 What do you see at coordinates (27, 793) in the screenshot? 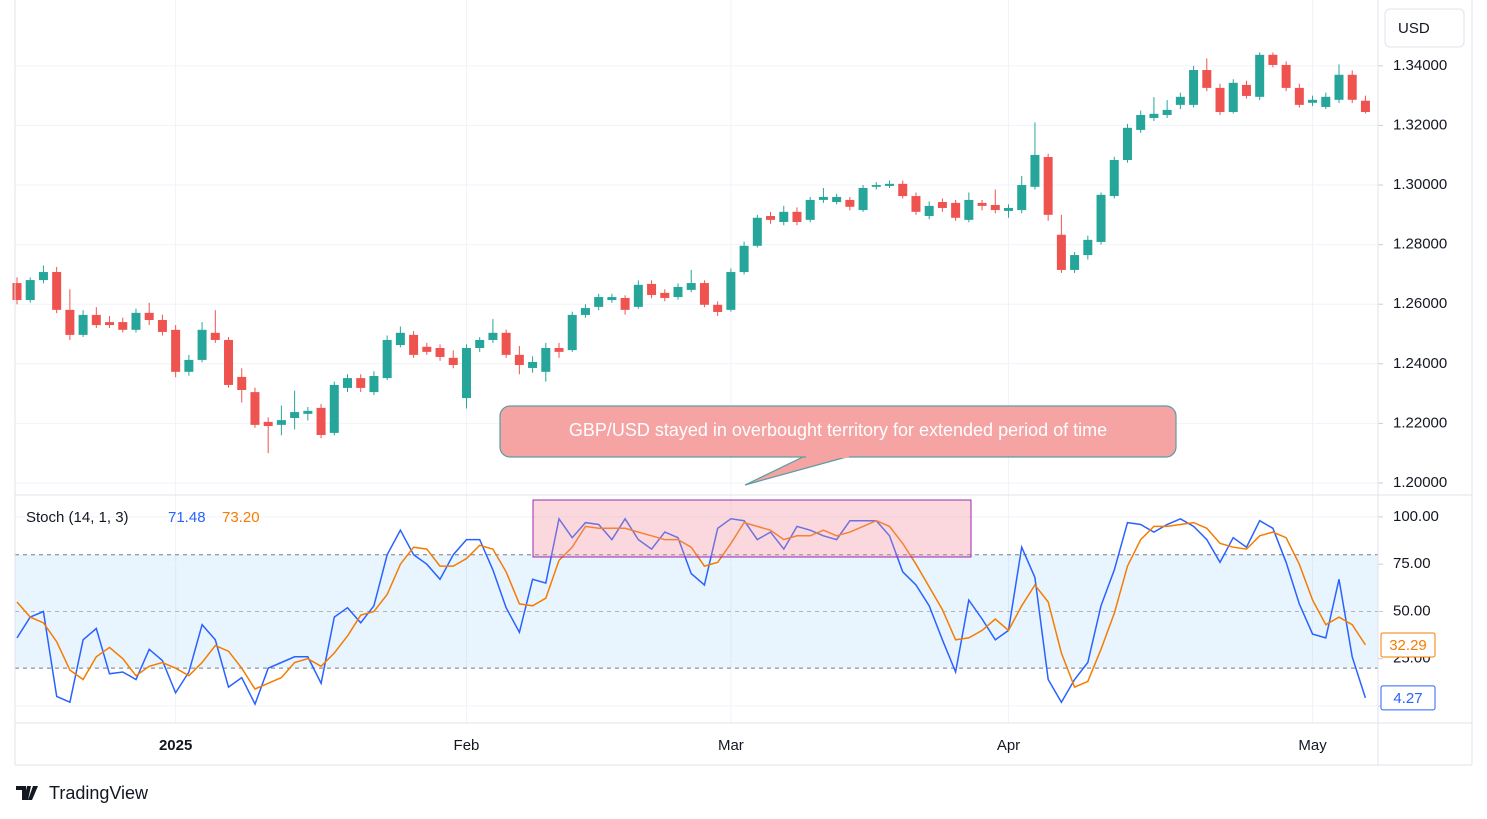
I see `logo-icon` at bounding box center [27, 793].